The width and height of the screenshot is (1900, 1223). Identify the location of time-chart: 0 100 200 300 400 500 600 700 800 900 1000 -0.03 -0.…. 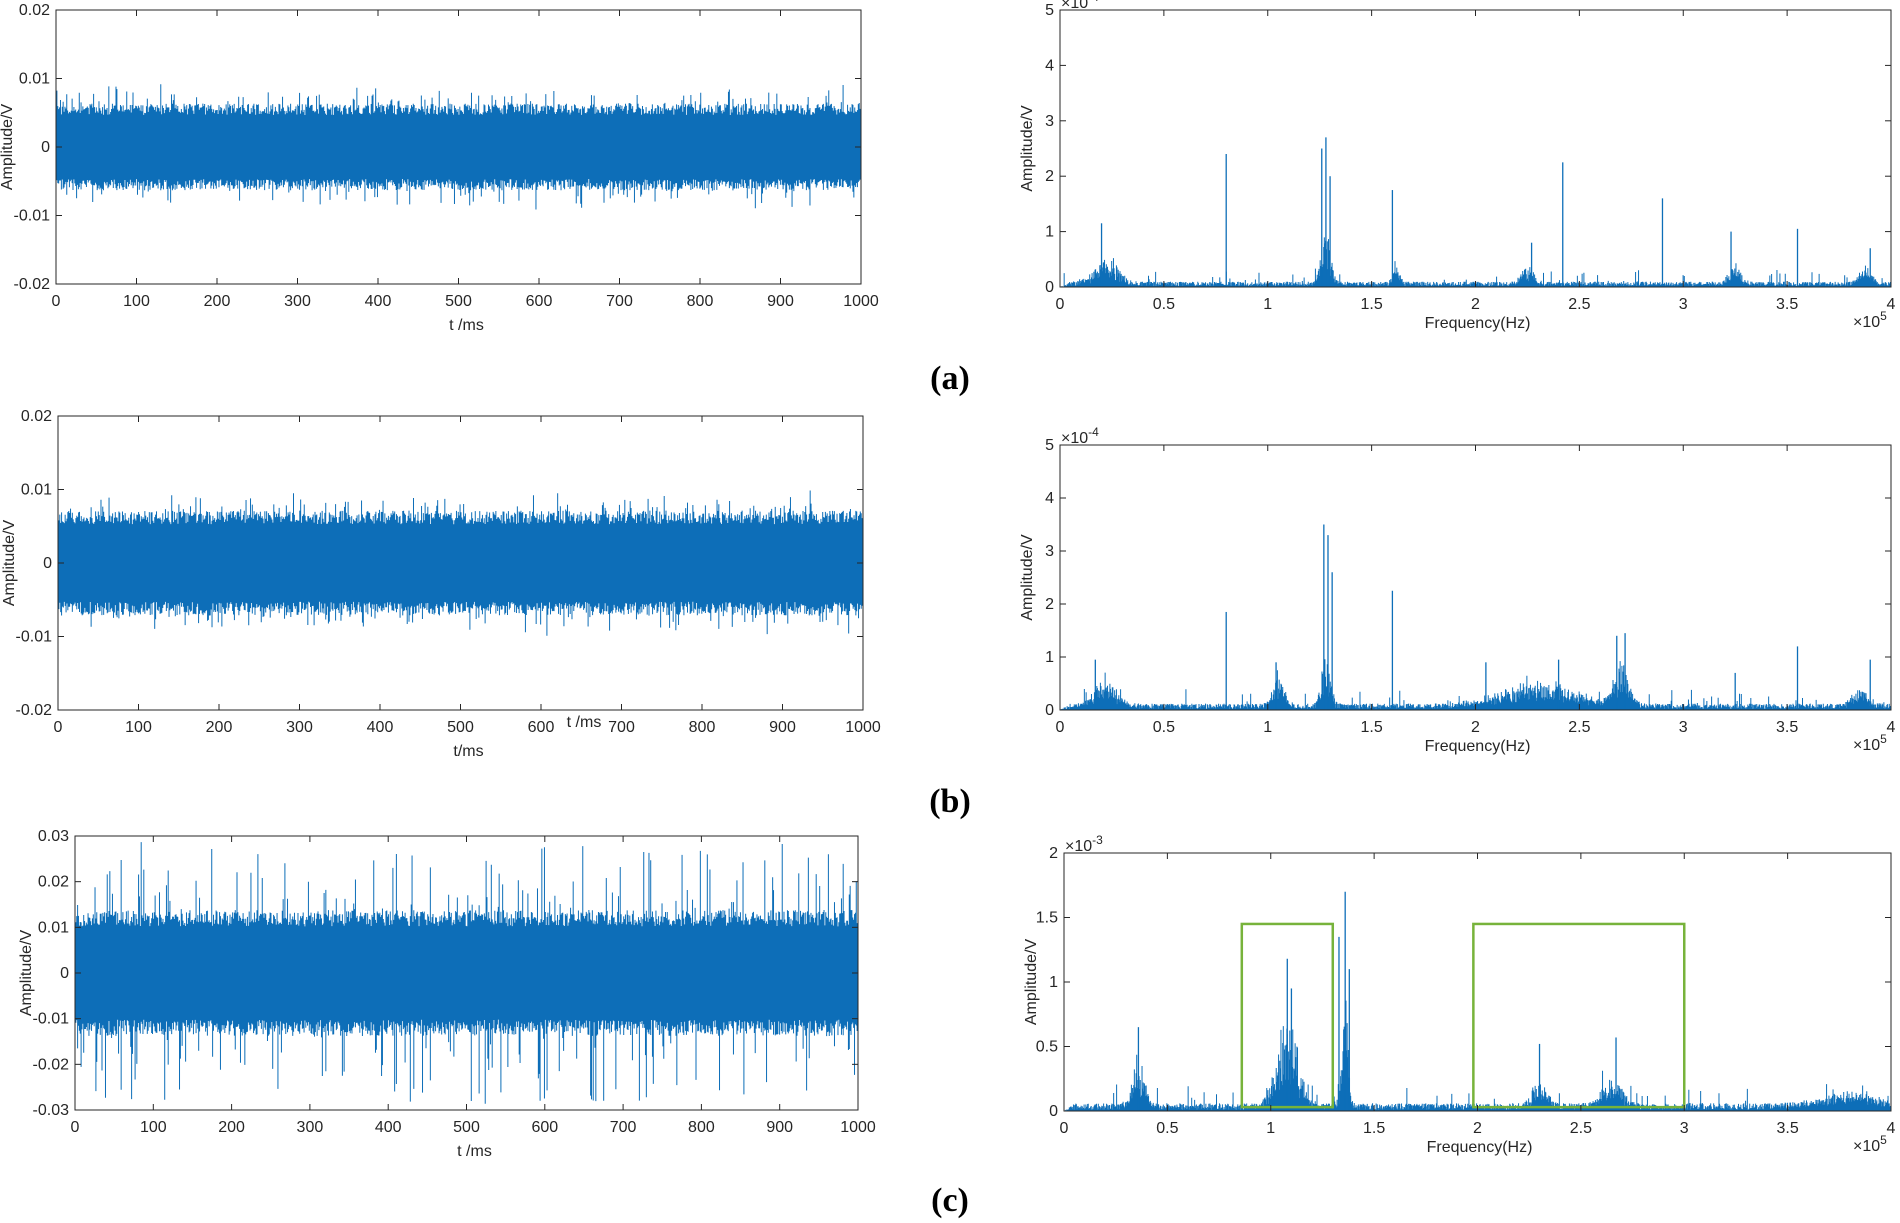
(447, 994).